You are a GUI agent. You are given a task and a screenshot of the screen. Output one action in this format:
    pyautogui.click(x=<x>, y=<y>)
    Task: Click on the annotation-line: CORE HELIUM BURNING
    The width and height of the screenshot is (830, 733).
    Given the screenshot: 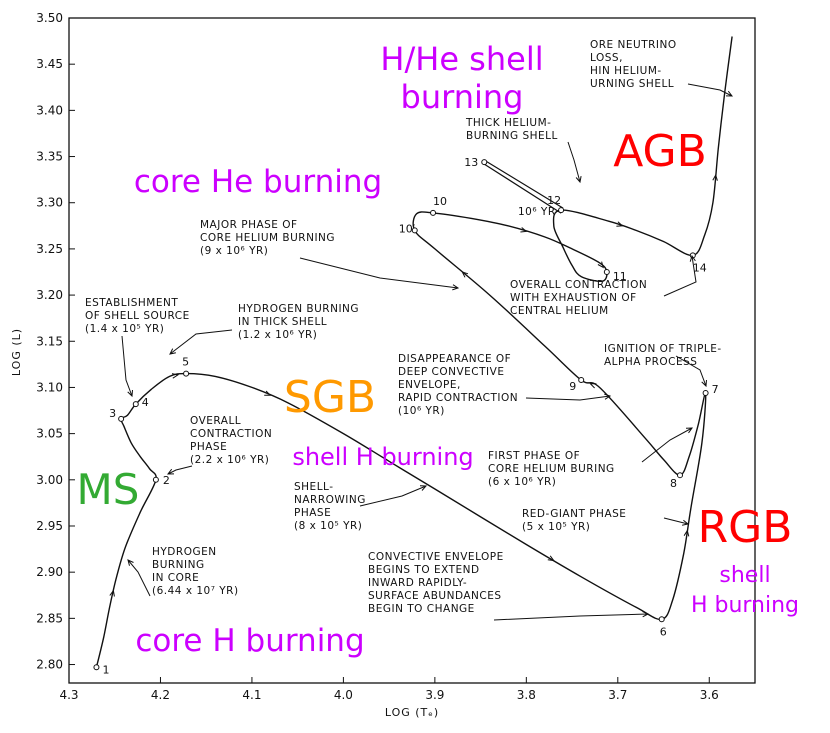 What is the action you would take?
    pyautogui.click(x=267, y=238)
    